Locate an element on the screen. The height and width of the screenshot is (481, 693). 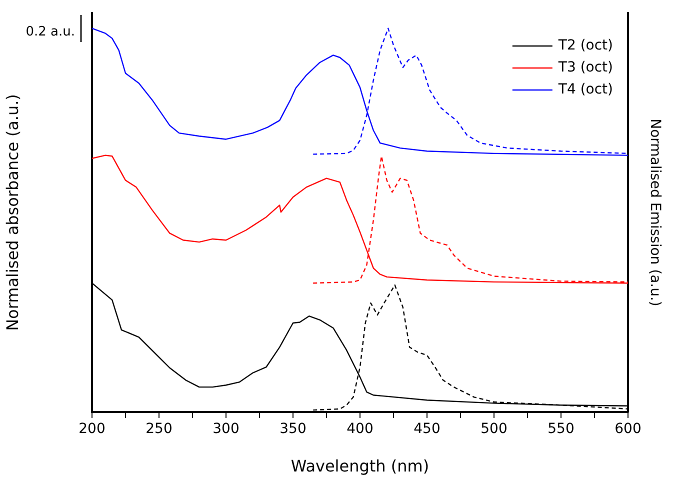
x-tick-label: 300 is located at coordinates (226, 429).